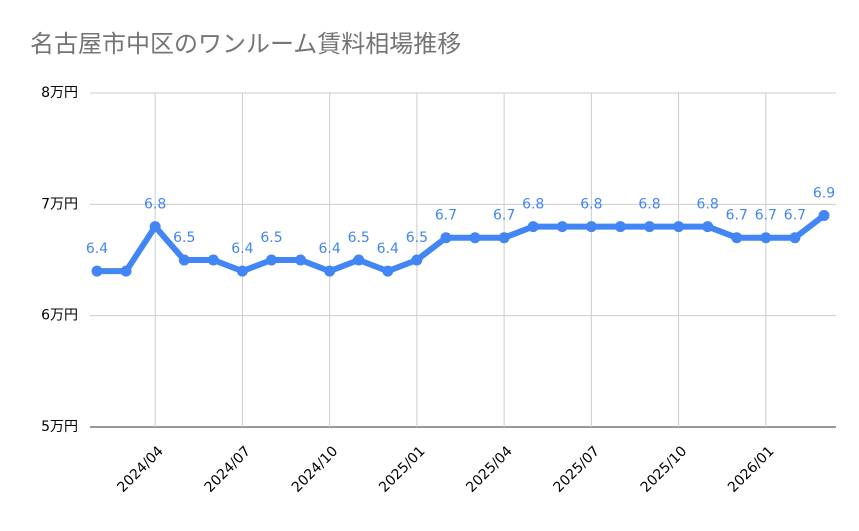 Image resolution: width=859 pixels, height=531 pixels. Describe the element at coordinates (245, 44) in the screenshot. I see `chart-title: 名古屋市中区のワンルーム賃料相場推移` at that location.